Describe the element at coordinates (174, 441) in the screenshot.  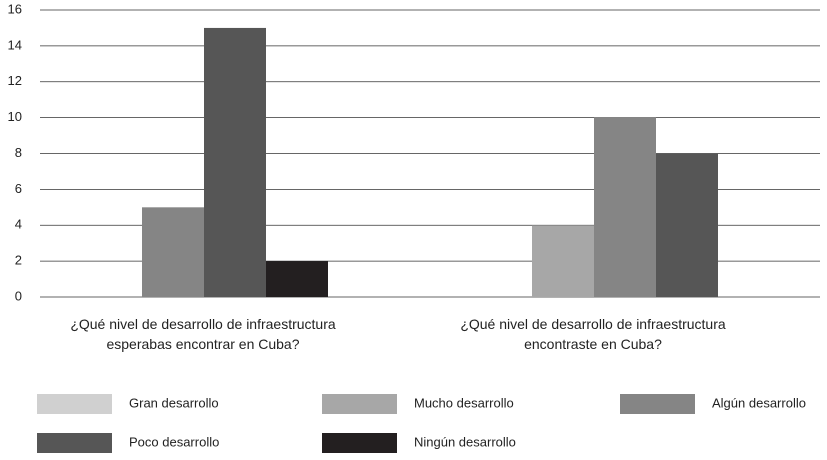
I see `legend-label: Poco desarrollo` at that location.